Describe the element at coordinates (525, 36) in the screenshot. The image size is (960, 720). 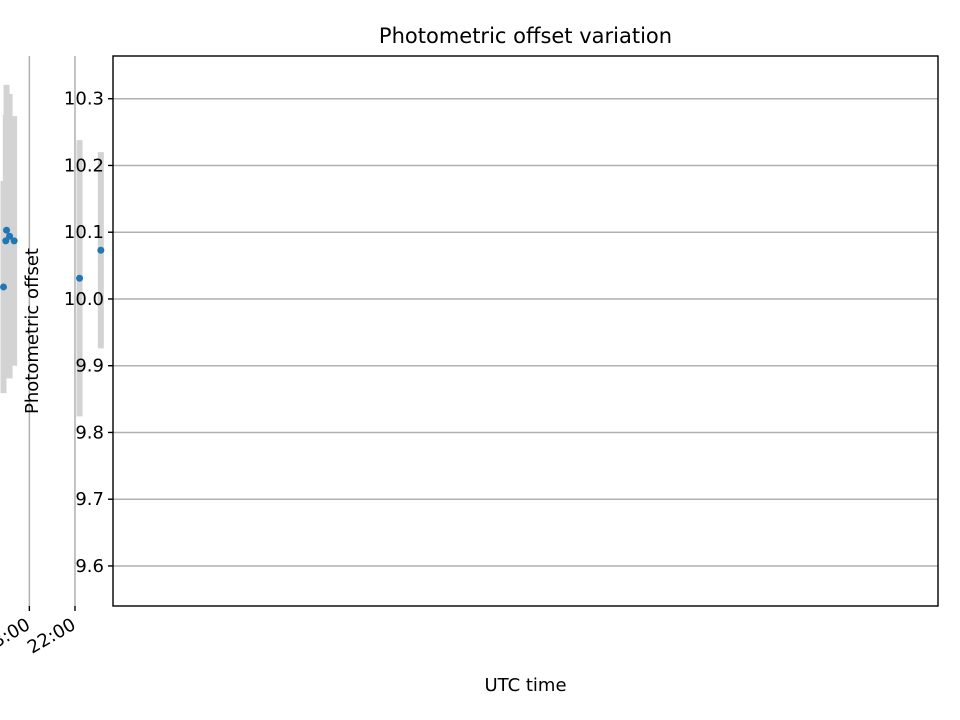
I see `chart-title: Photometric offset variation` at that location.